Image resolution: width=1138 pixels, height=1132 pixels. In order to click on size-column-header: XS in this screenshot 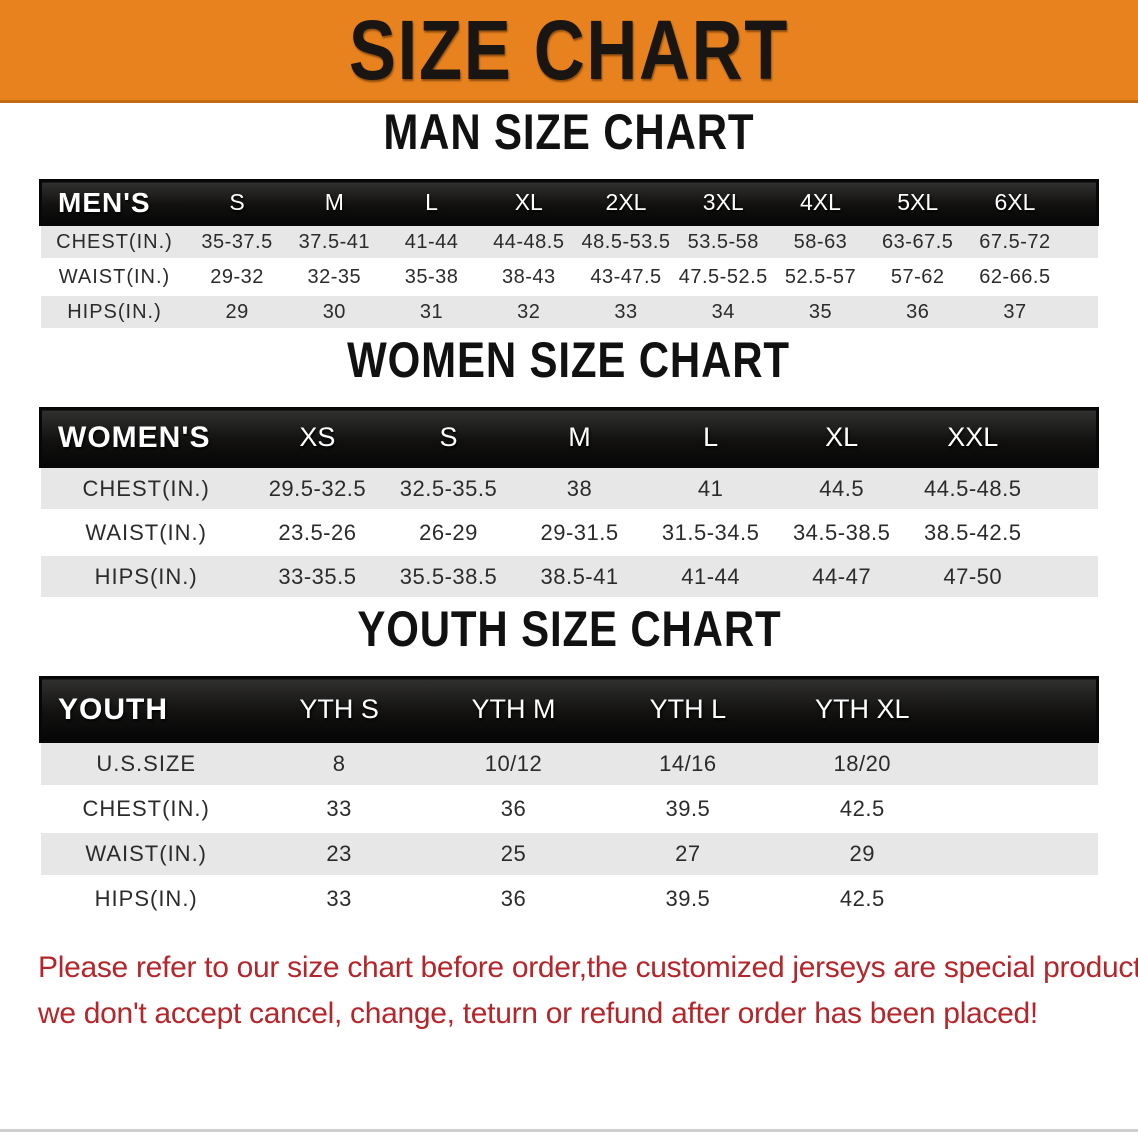, I will do `click(317, 437)`.